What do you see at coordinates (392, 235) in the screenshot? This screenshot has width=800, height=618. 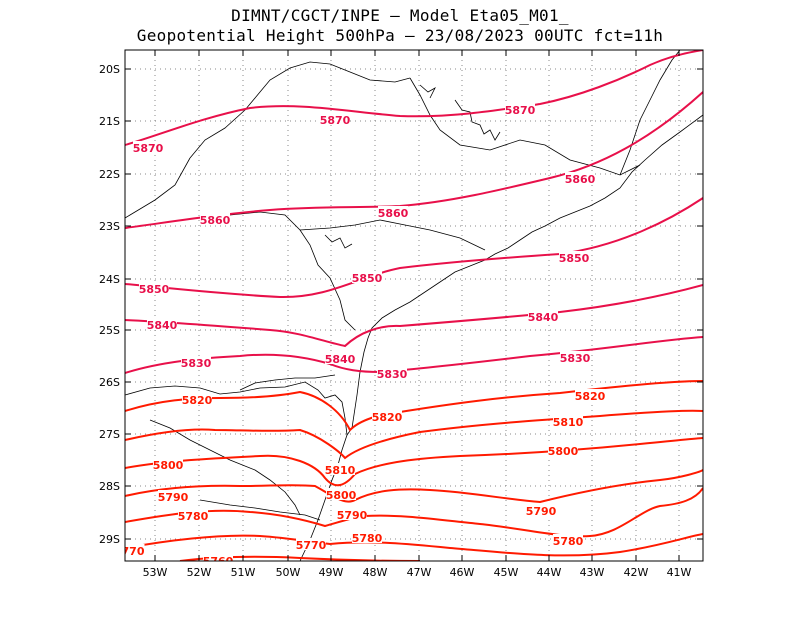 I see `state-border-sp-pr2` at bounding box center [392, 235].